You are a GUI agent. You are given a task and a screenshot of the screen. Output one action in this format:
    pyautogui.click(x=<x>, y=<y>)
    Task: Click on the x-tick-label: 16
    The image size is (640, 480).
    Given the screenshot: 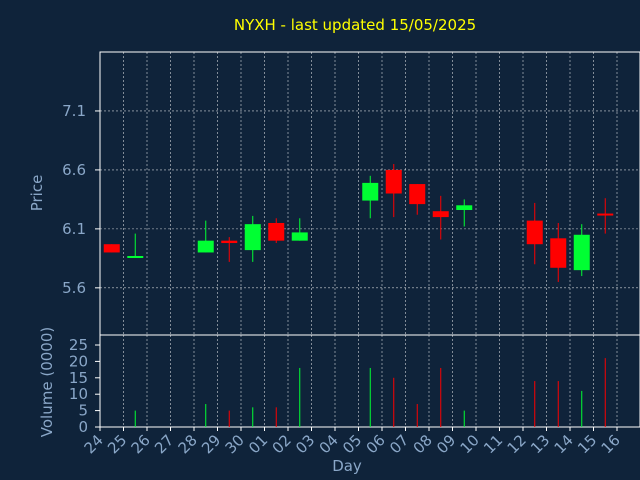 What is the action you would take?
    pyautogui.click(x=611, y=444)
    